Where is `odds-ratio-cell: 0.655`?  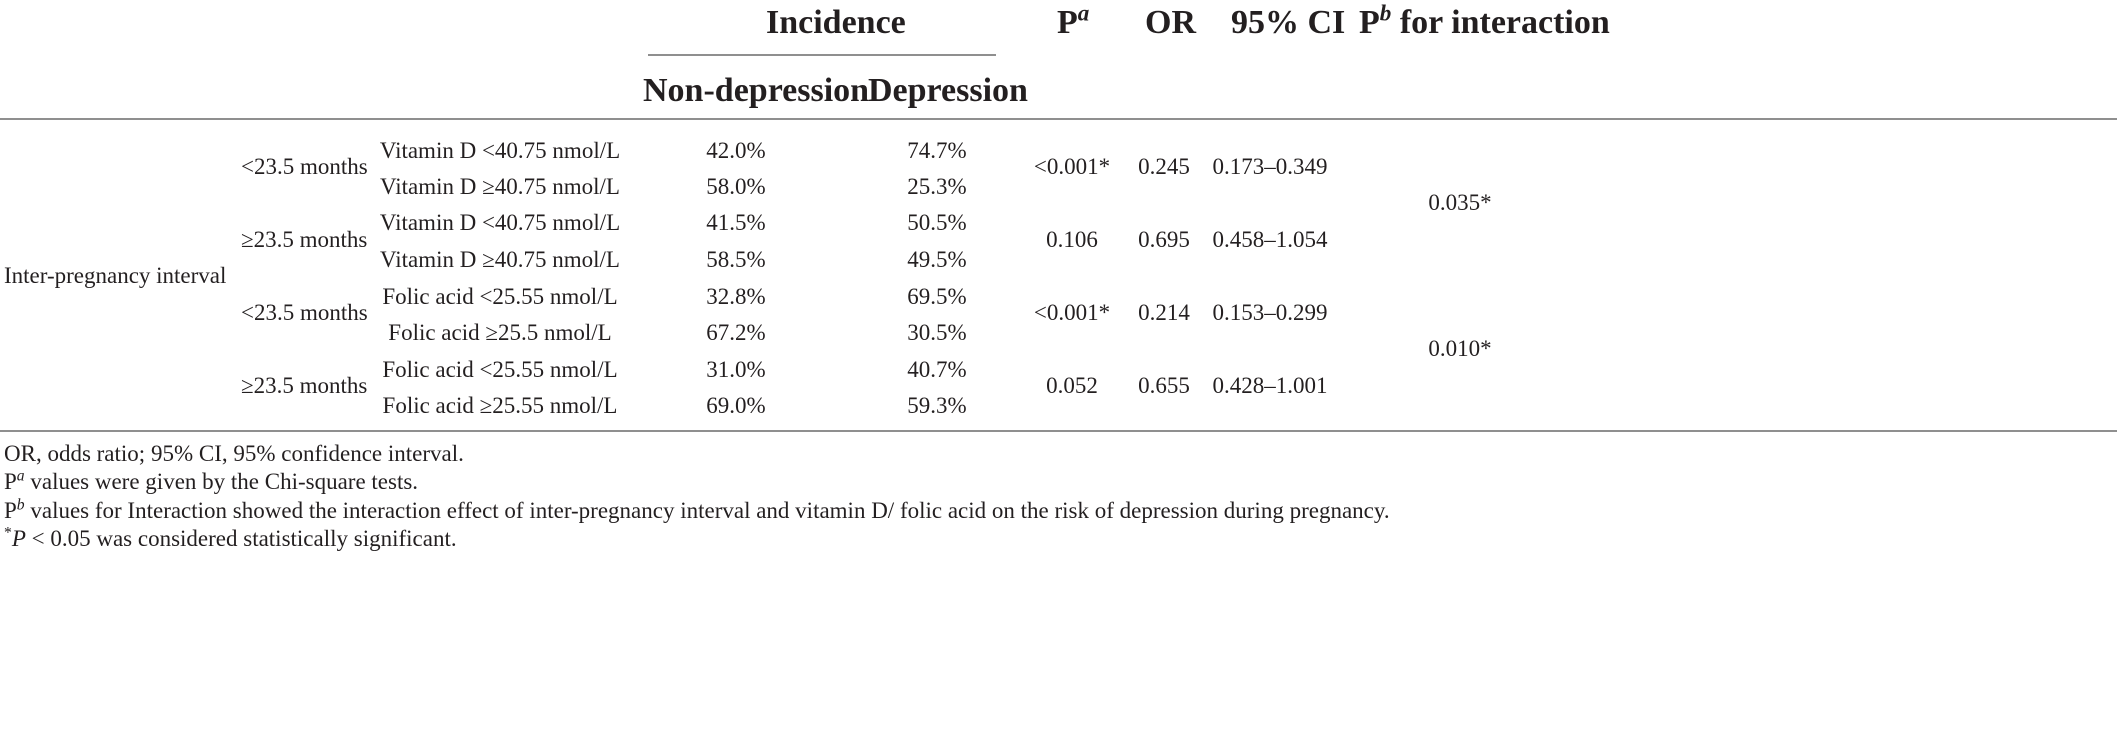
odds-ratio-cell: 0.655 is located at coordinates (1164, 385).